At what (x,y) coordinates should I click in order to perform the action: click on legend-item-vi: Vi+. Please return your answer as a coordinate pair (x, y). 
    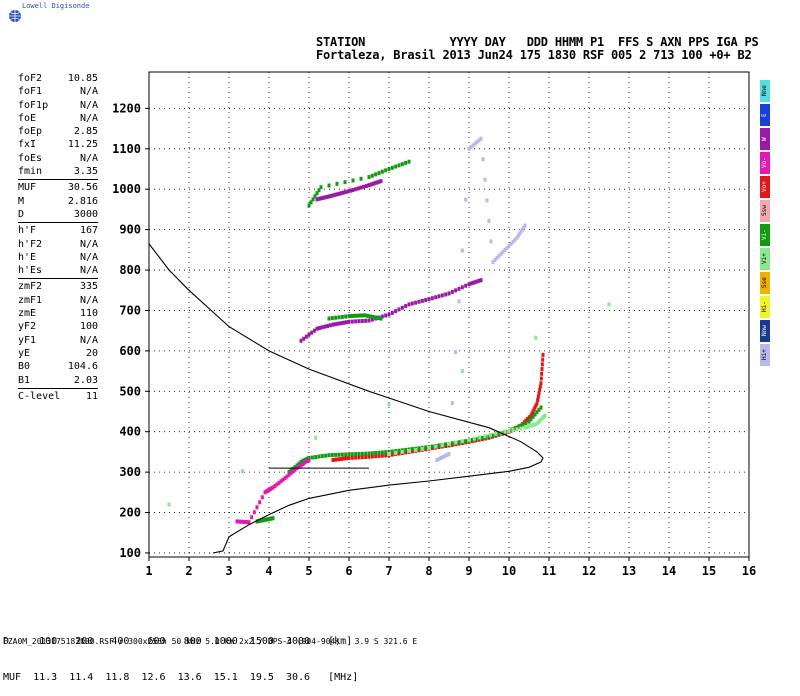
    Looking at the image, I should click on (765, 259).